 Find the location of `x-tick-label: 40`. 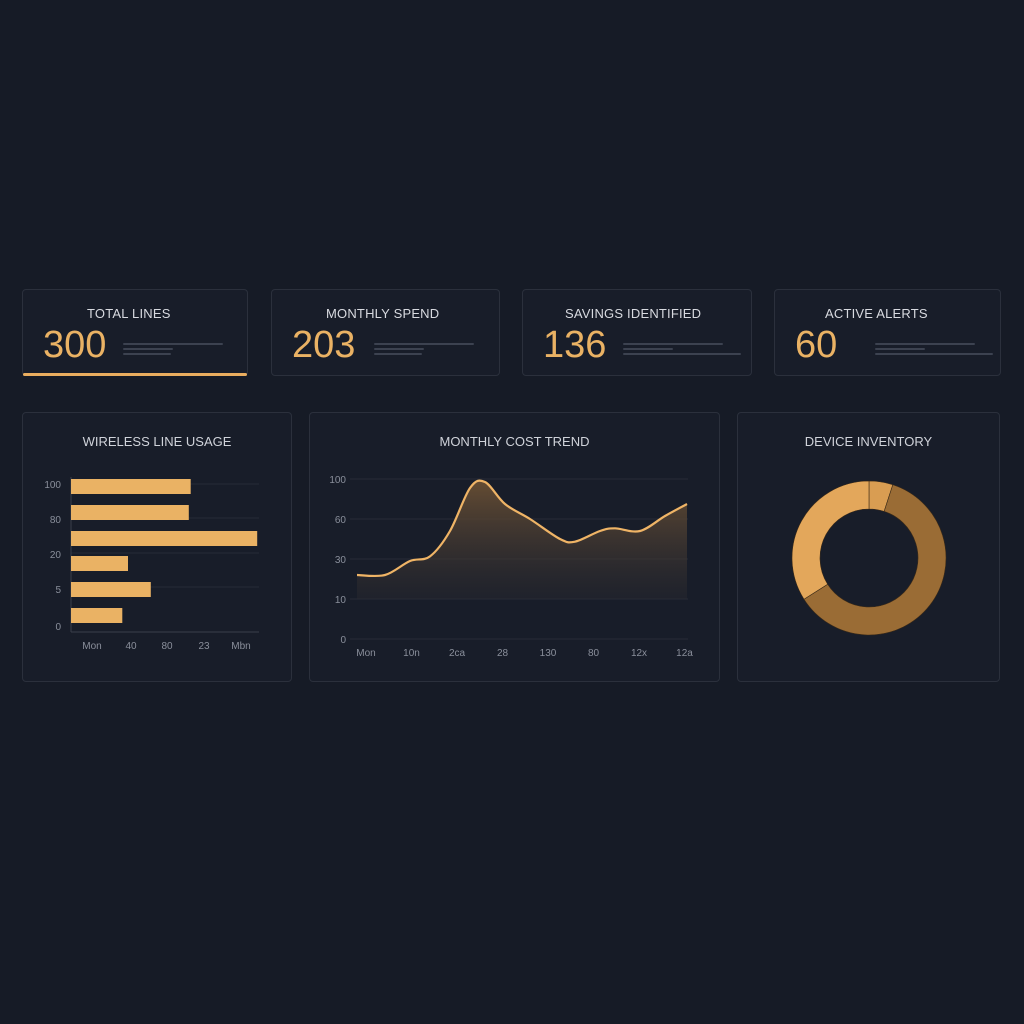

x-tick-label: 40 is located at coordinates (131, 646).